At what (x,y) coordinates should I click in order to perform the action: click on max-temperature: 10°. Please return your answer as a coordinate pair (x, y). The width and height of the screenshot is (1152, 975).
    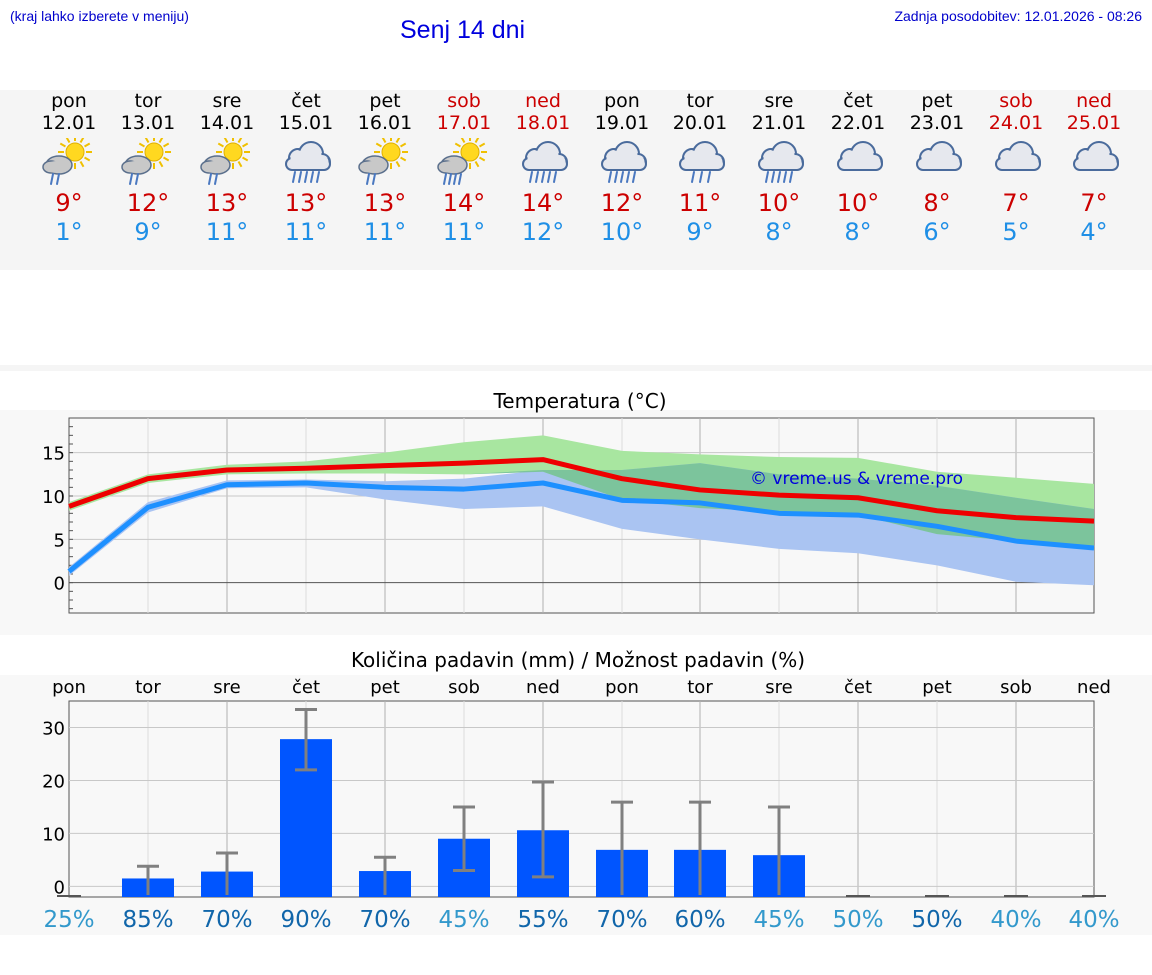
    Looking at the image, I should click on (779, 203).